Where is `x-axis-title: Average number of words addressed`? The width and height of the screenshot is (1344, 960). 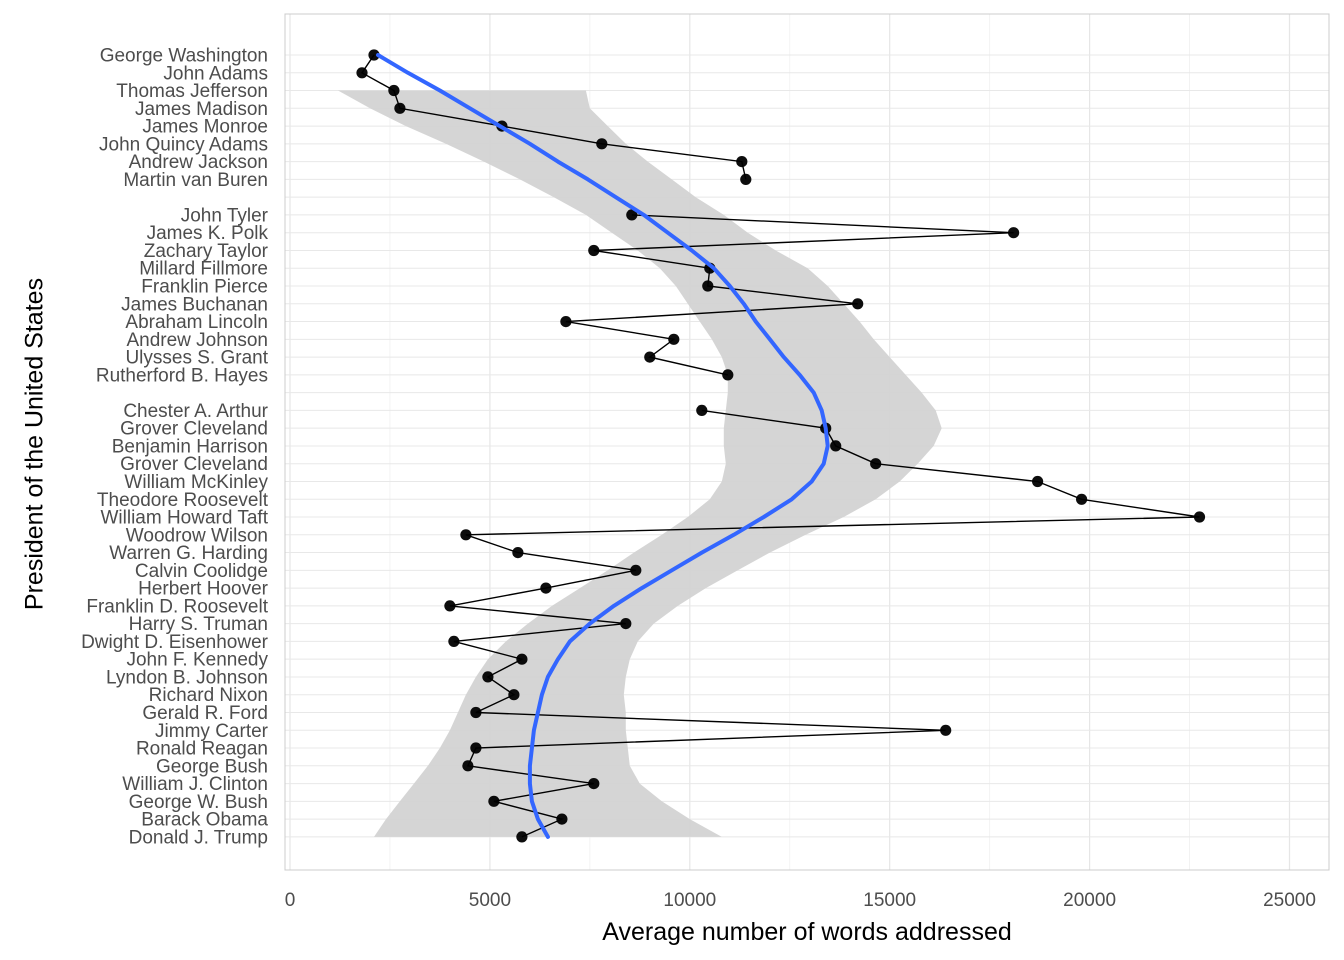 x-axis-title: Average number of words addressed is located at coordinates (807, 932).